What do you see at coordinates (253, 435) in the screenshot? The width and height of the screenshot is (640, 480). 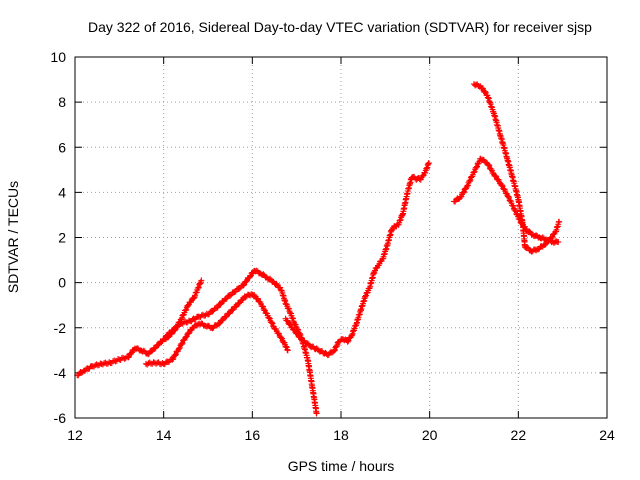 I see `x-tick-label: 16` at bounding box center [253, 435].